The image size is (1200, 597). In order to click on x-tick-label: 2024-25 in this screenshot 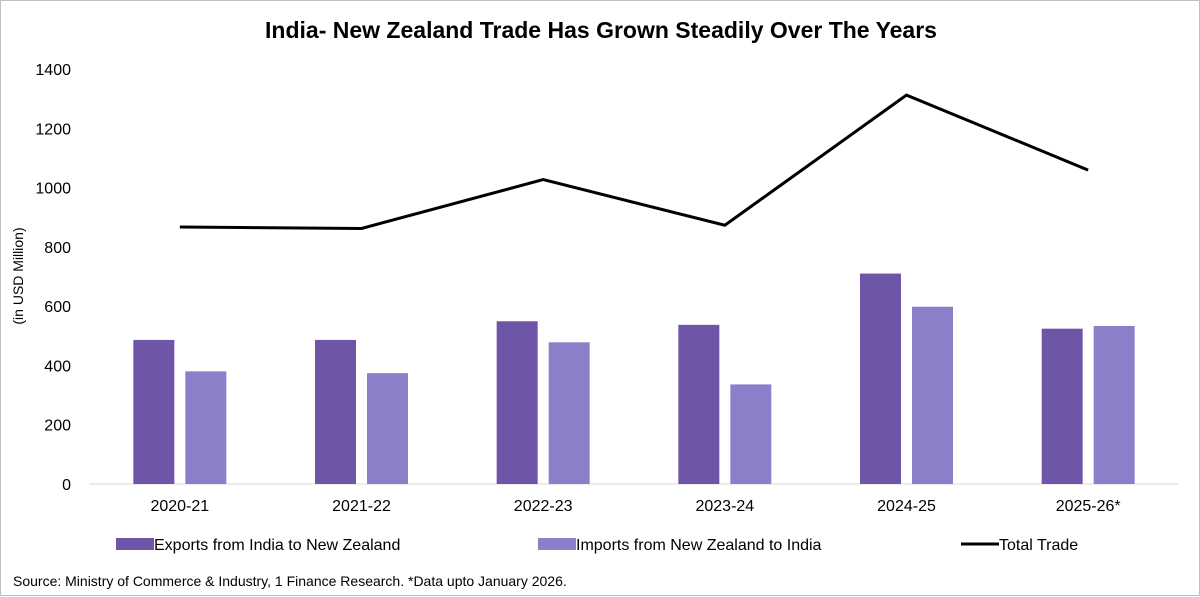, I will do `click(906, 506)`.